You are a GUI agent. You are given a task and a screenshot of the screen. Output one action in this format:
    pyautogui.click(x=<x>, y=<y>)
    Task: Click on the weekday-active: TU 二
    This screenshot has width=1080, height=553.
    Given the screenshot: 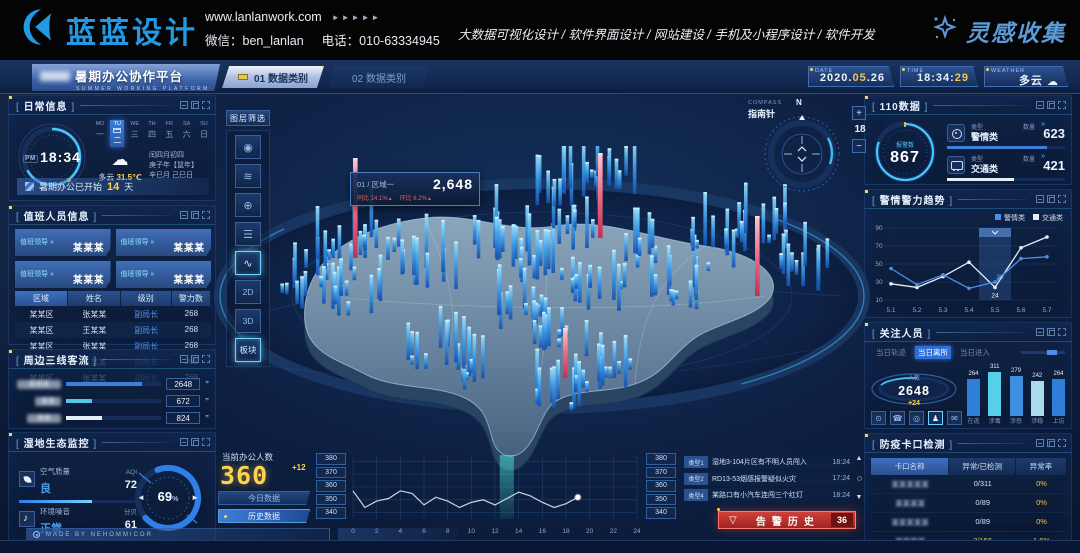 What is the action you would take?
    pyautogui.click(x=117, y=133)
    